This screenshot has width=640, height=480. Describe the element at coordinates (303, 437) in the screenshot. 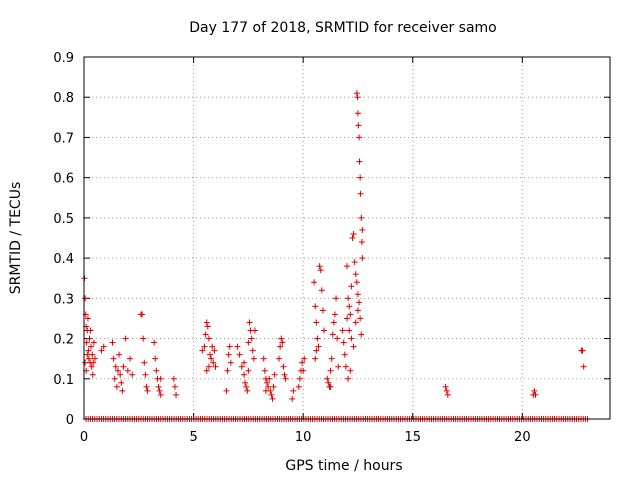

I see `x-tick-label: 10` at that location.